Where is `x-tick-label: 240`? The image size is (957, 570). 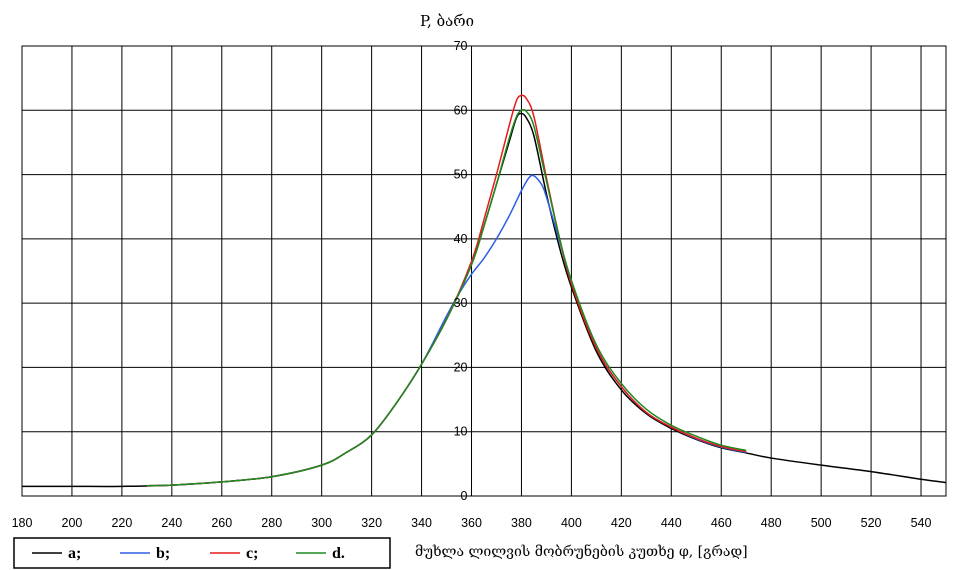 x-tick-label: 240 is located at coordinates (171, 523).